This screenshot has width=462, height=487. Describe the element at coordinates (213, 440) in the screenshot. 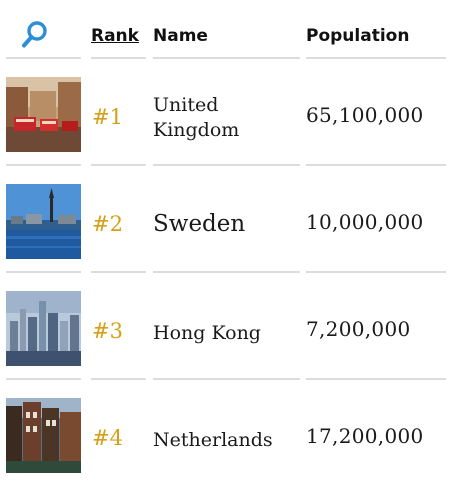

I see `row-name: Netherlands` at that location.